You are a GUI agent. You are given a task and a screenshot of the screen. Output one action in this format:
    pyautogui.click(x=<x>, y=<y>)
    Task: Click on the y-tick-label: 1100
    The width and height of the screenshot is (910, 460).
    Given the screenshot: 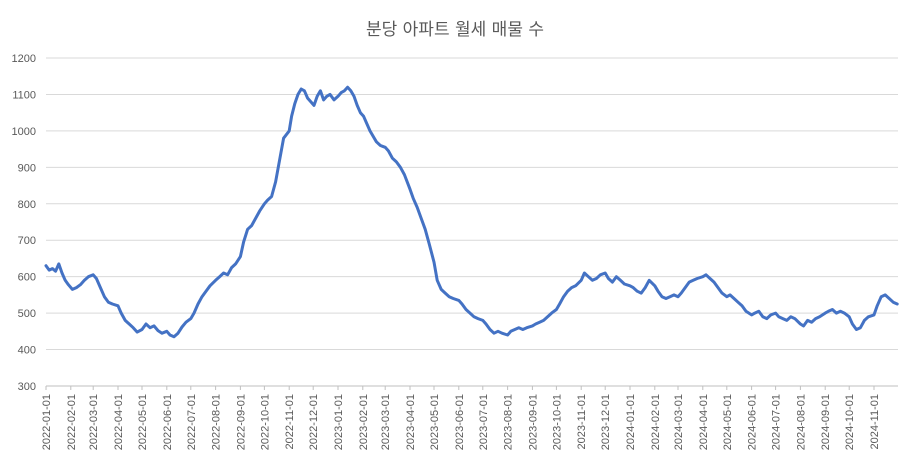 What is the action you would take?
    pyautogui.click(x=24, y=95)
    